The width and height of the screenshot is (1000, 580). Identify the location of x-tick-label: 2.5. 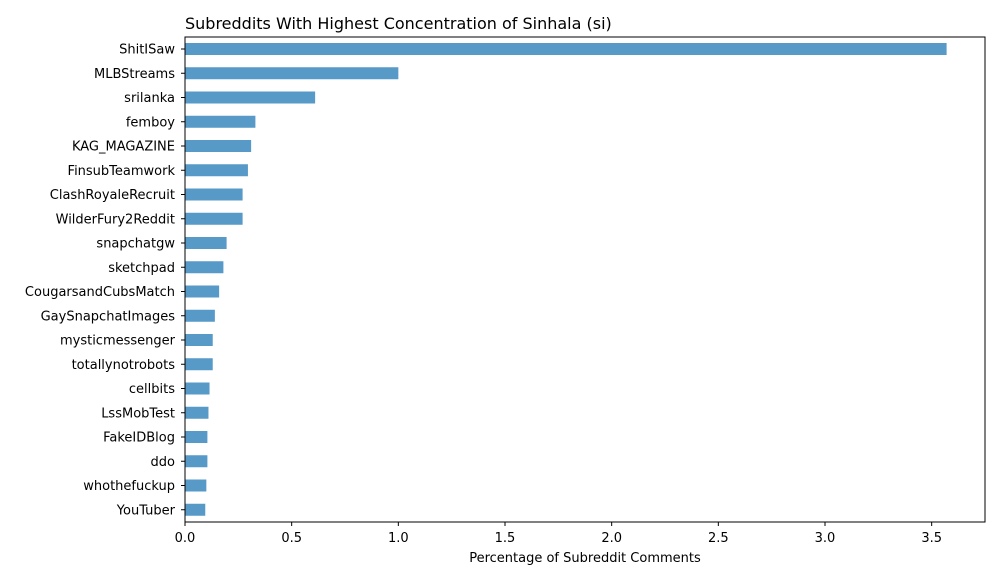
(718, 538).